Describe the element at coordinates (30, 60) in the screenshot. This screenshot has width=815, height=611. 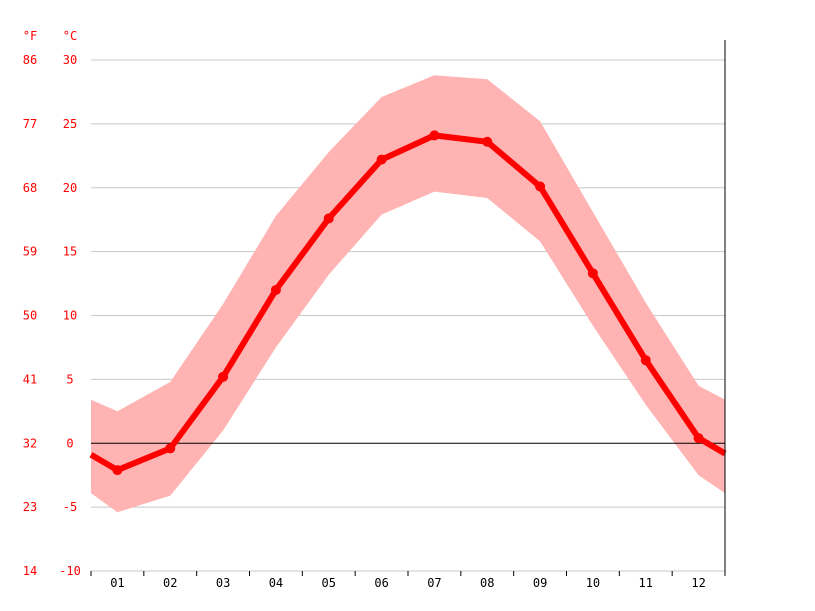
I see `y-tick-label-f: 86` at that location.